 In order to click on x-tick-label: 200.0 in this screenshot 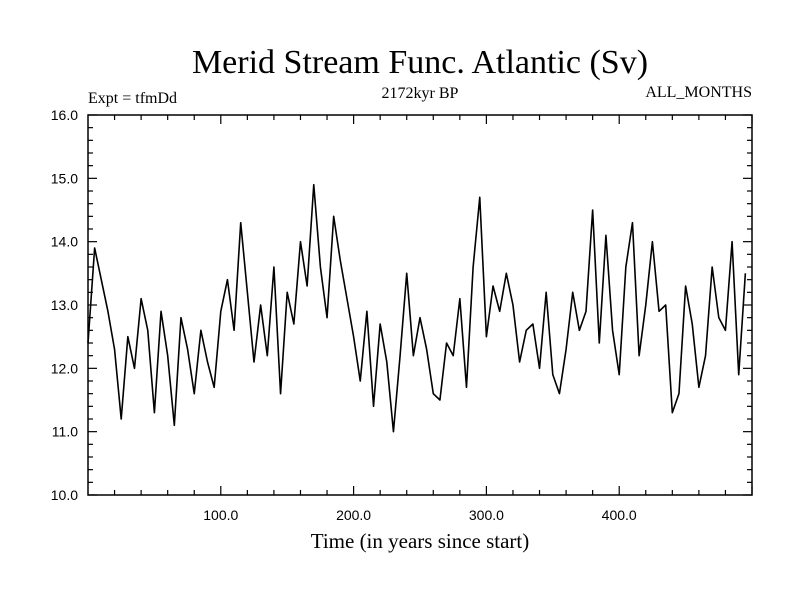, I will do `click(353, 515)`.